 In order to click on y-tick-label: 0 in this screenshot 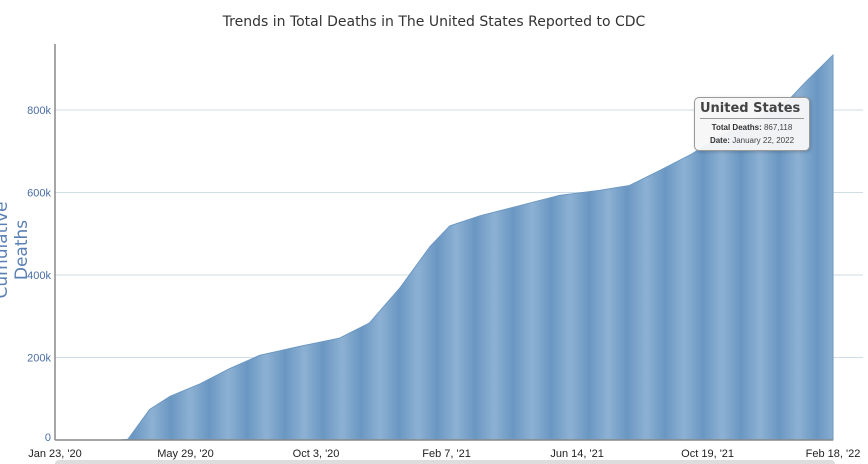, I will do `click(48, 438)`.